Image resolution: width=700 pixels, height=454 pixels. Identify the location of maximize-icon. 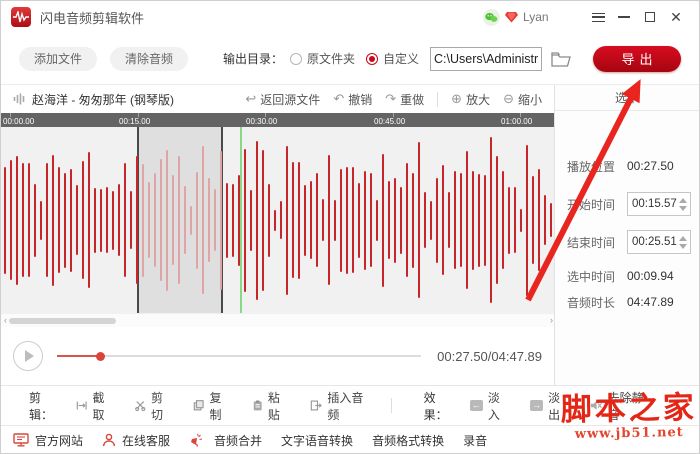
(650, 17).